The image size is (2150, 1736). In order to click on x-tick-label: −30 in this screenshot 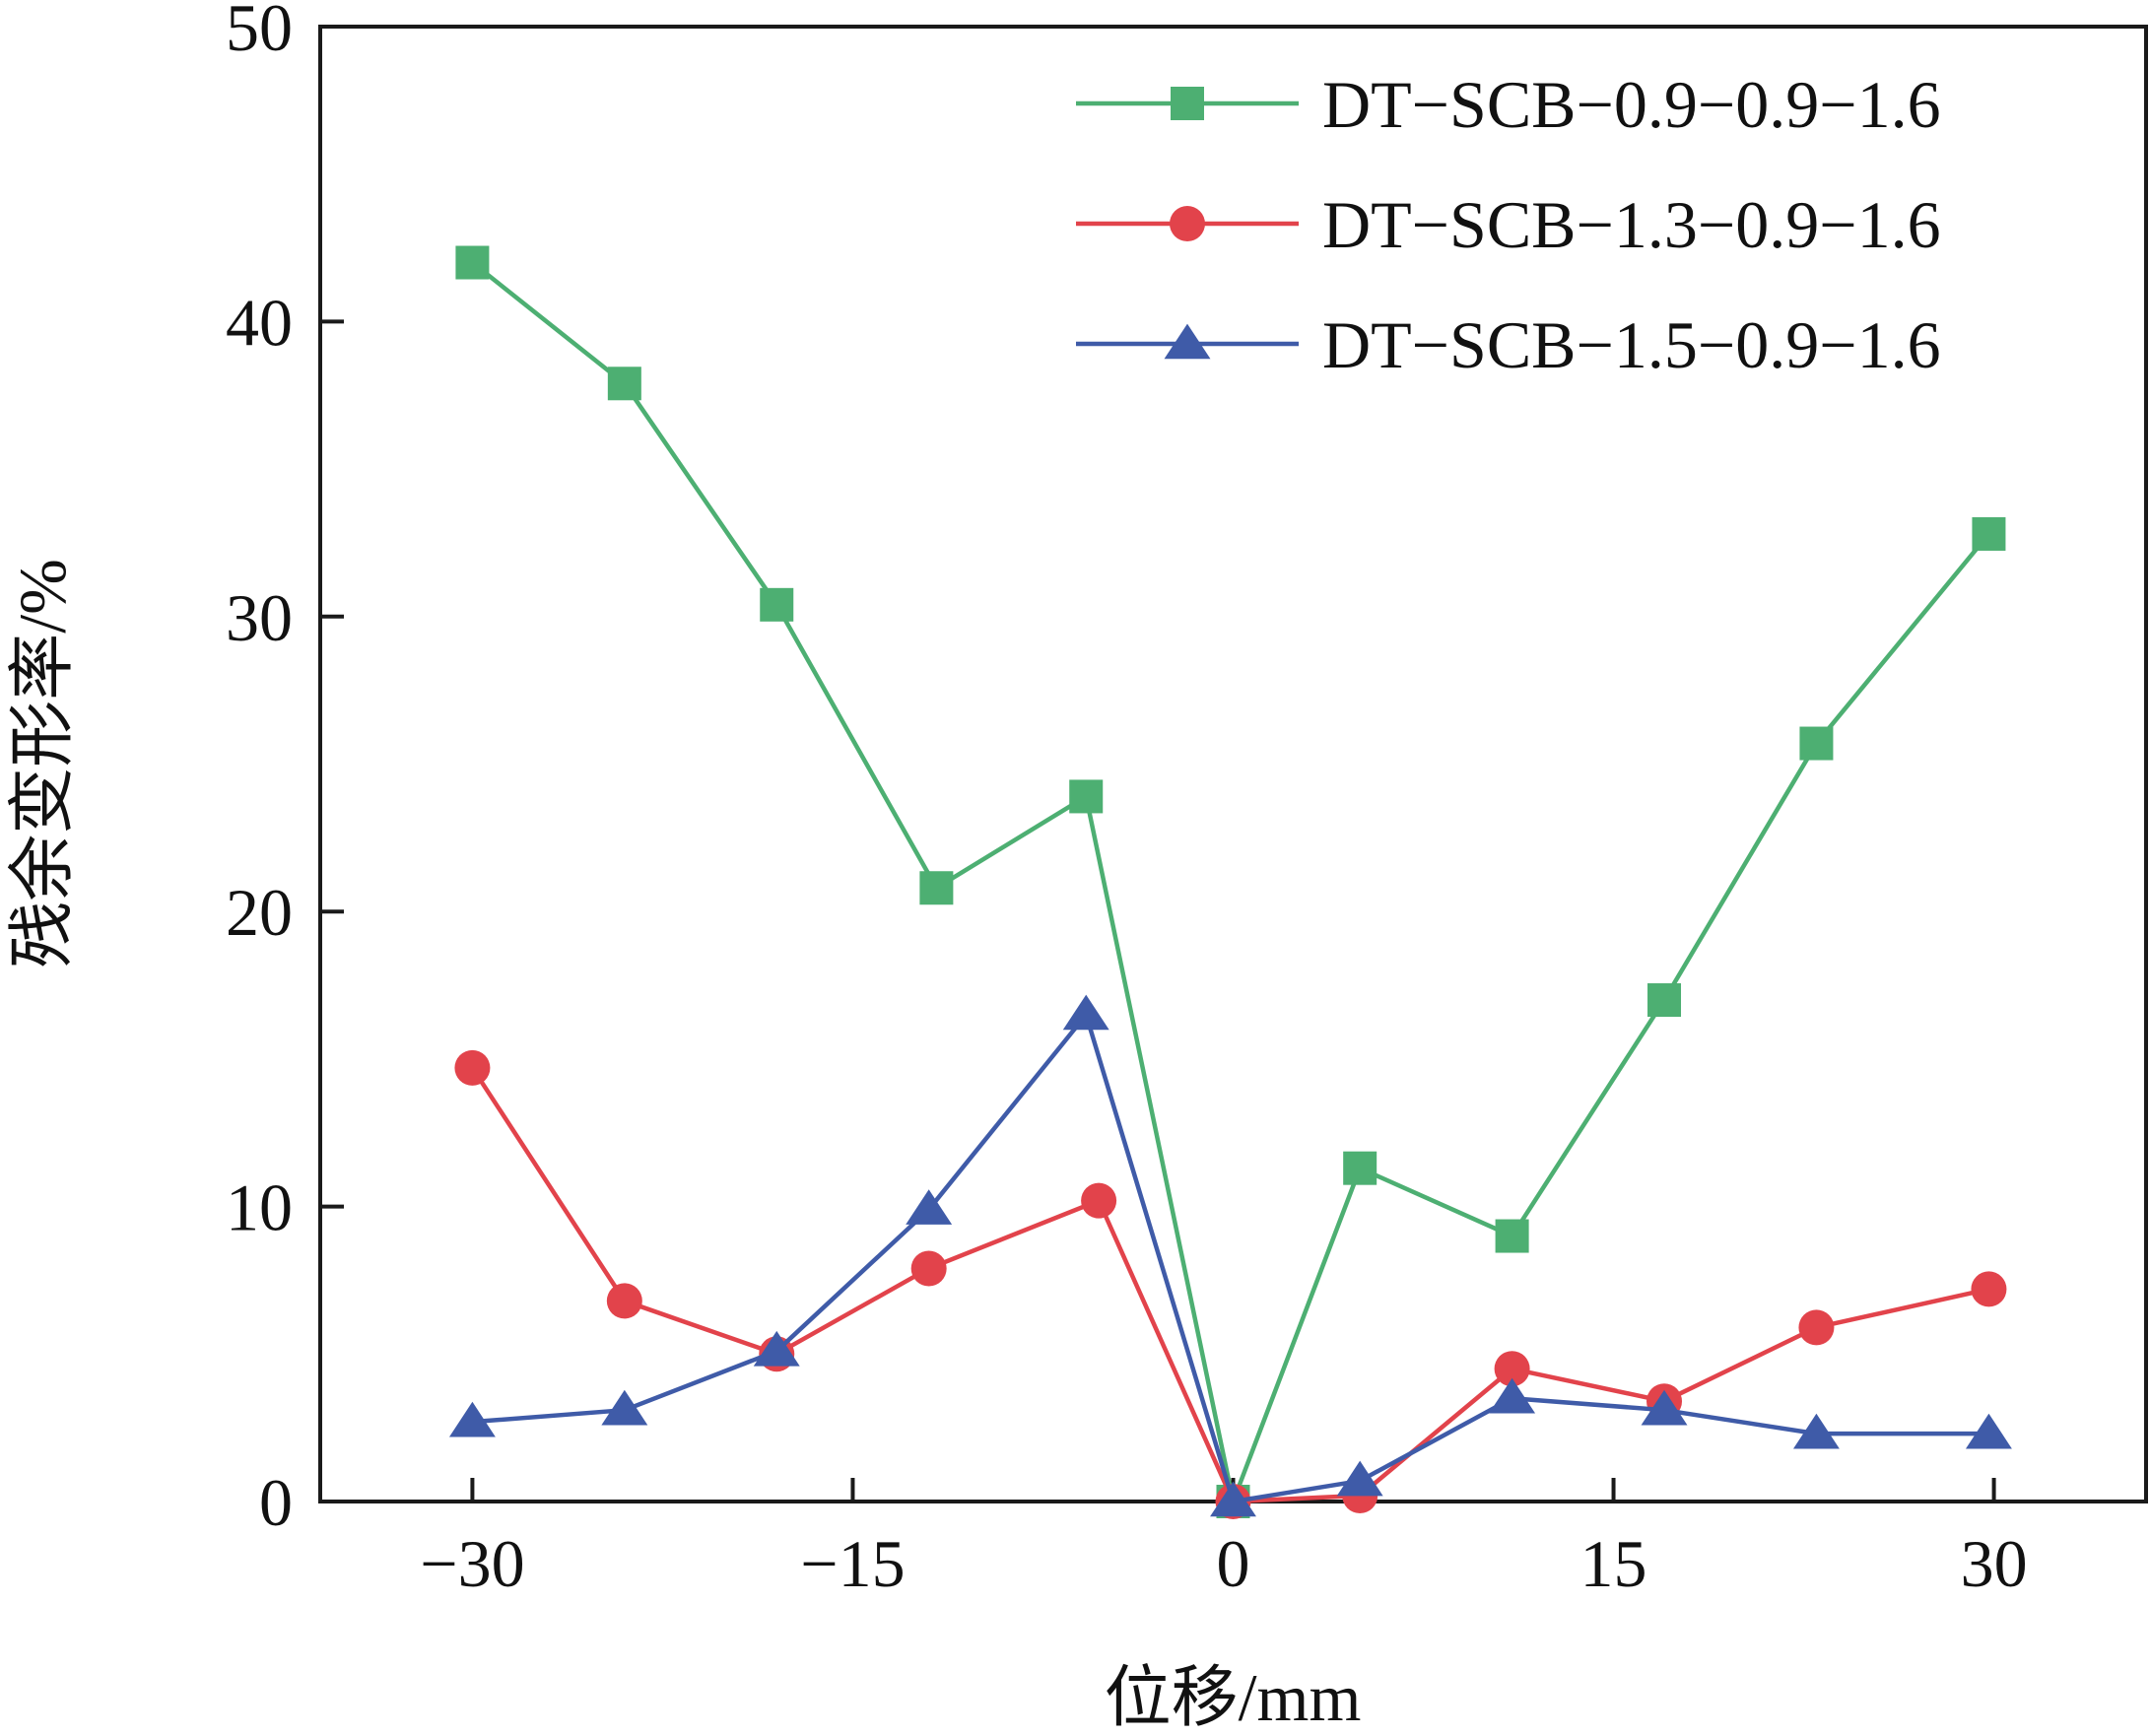, I will do `click(472, 1563)`.